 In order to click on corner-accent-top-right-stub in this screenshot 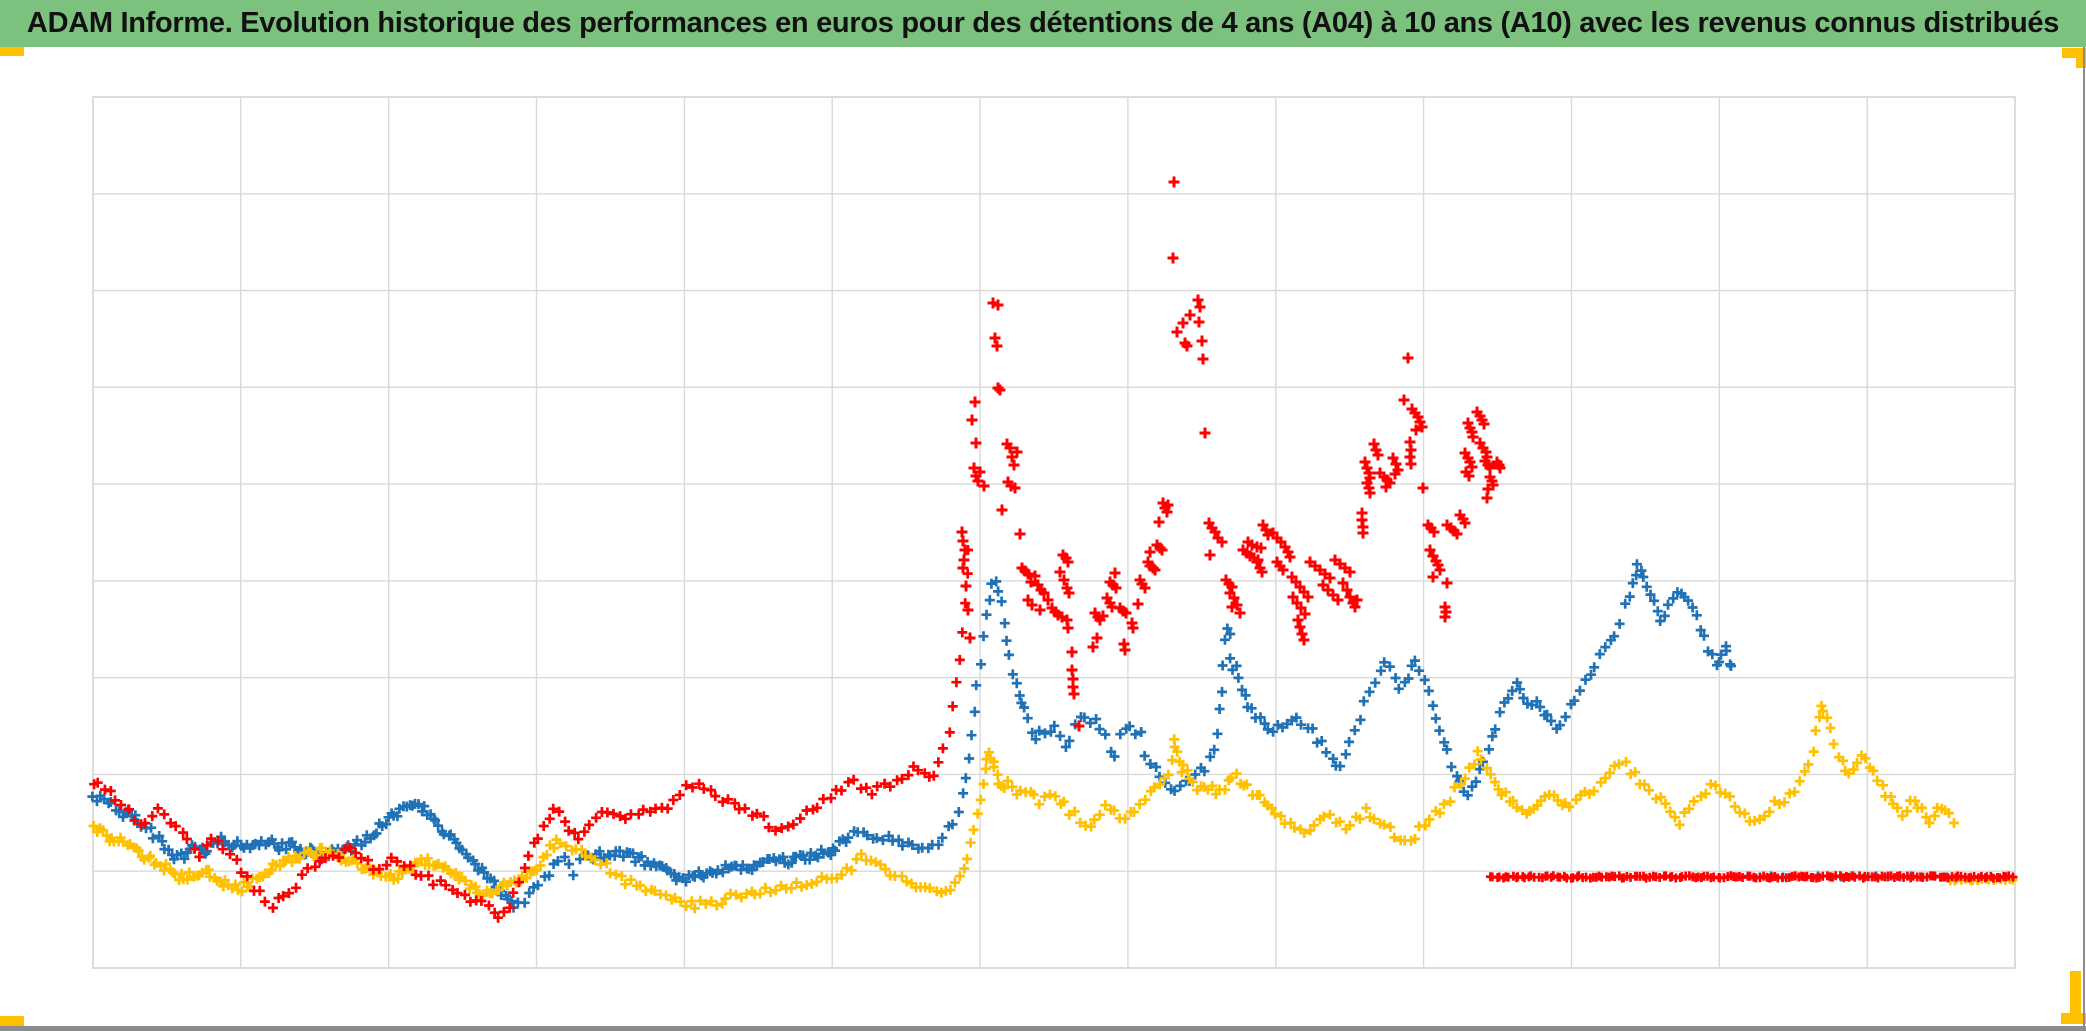, I will do `click(2081, 58)`.